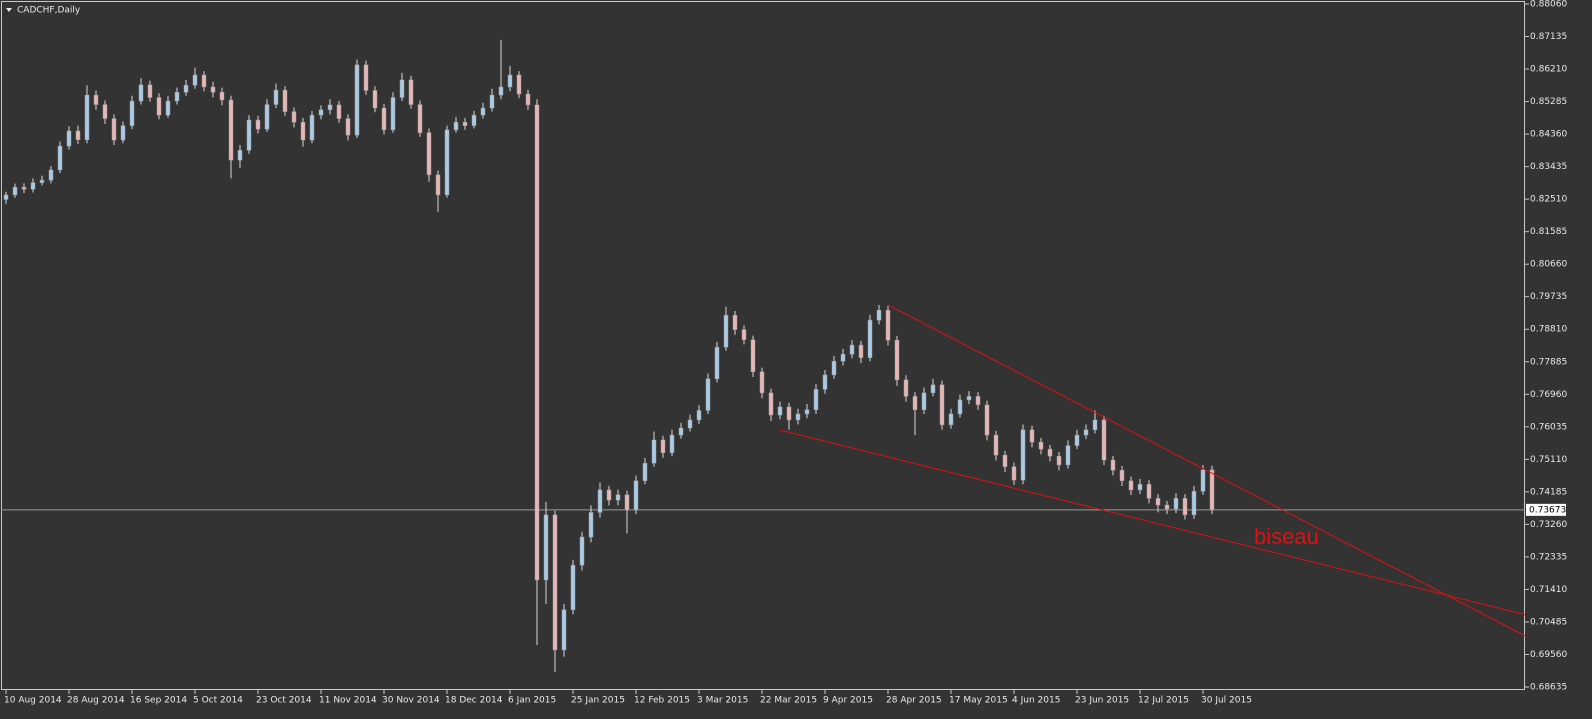 The image size is (1592, 719). Describe the element at coordinates (1546, 509) in the screenshot. I see `last-price-box` at that location.